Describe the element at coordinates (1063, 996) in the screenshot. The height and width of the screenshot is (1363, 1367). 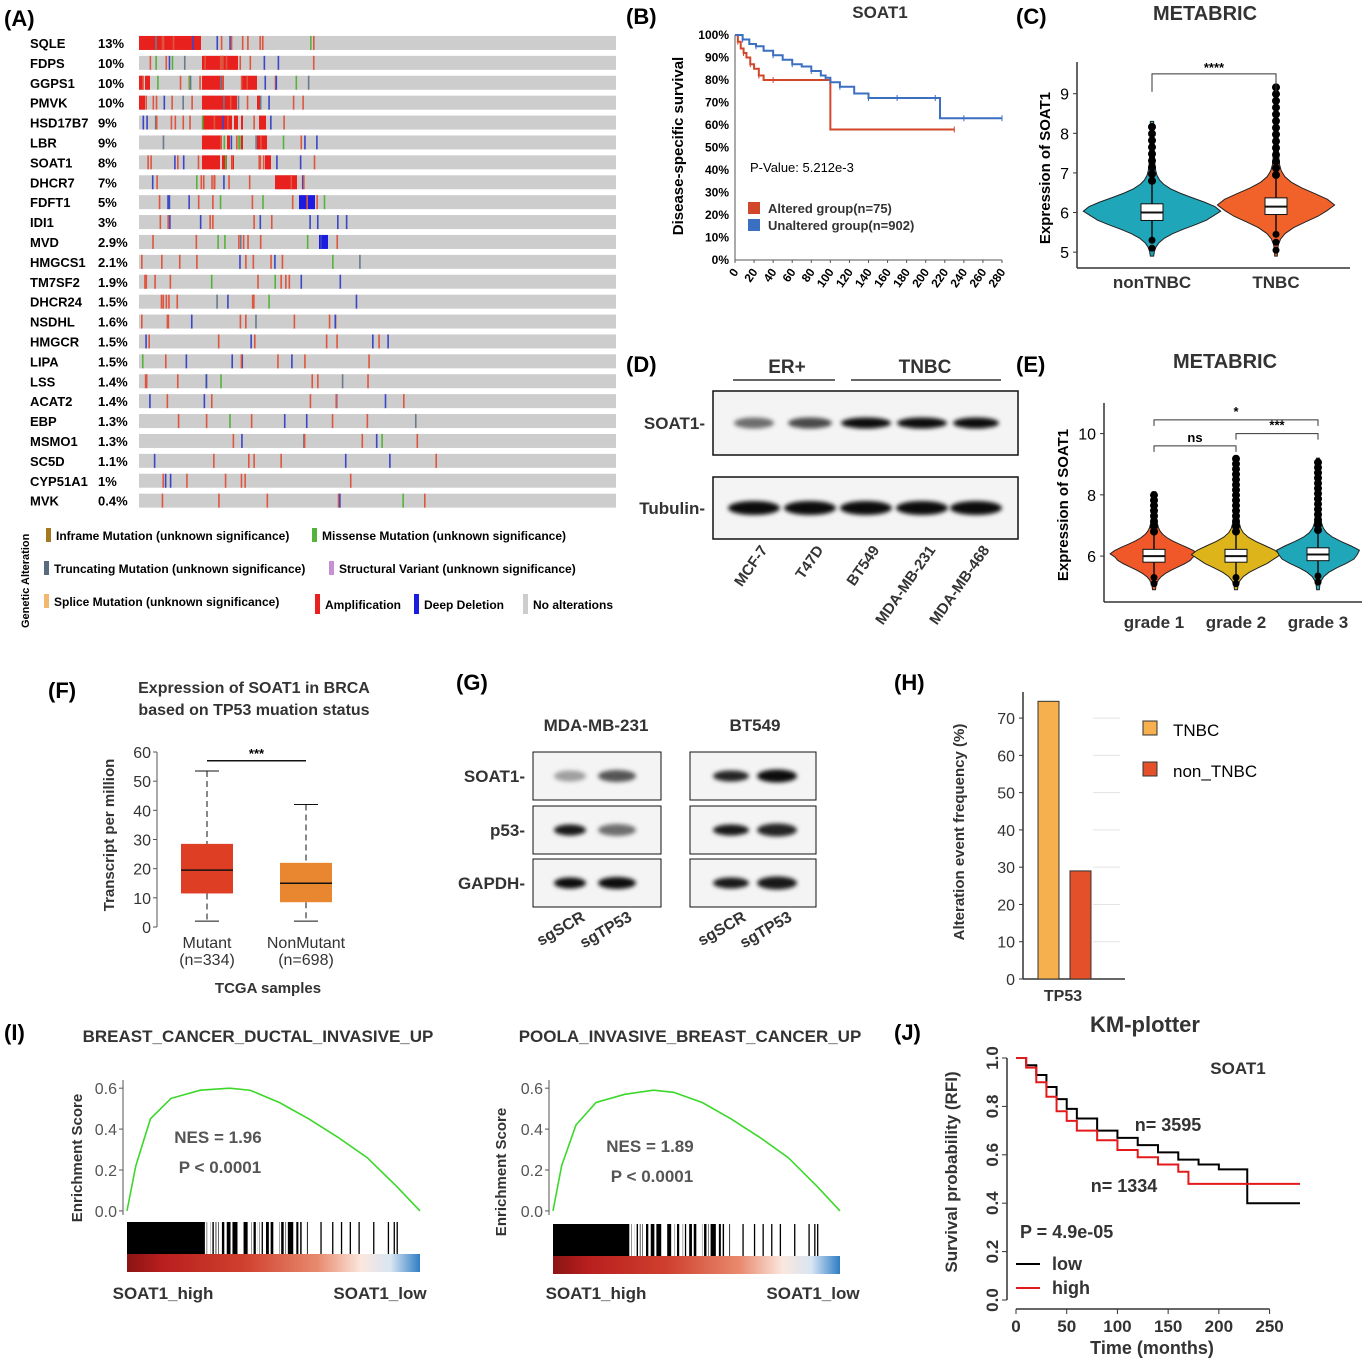
I see `x-tick-label: TP53` at that location.